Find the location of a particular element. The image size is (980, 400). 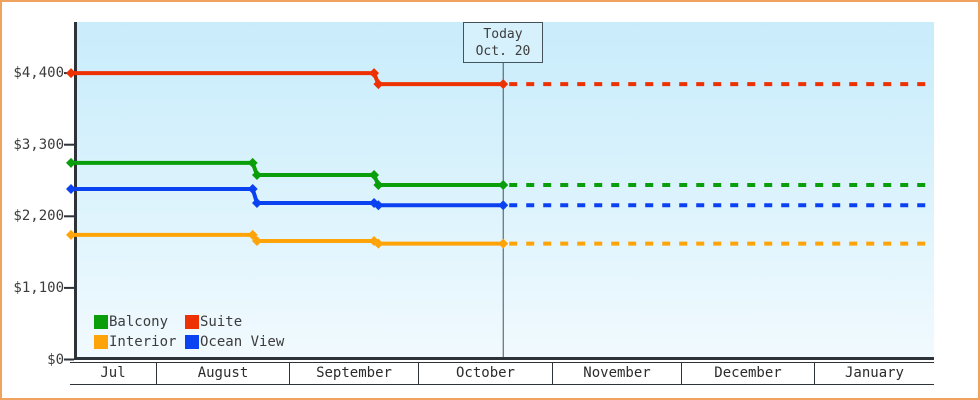

y-axis-label: $0 is located at coordinates (55, 359).